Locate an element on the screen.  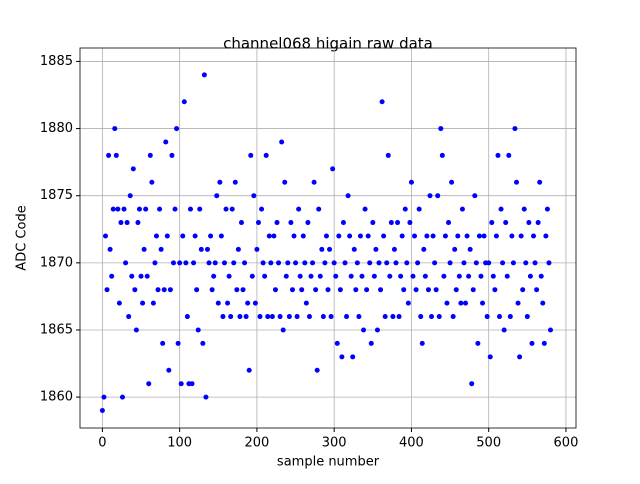
x-tick-label: 500 is located at coordinates (488, 443).